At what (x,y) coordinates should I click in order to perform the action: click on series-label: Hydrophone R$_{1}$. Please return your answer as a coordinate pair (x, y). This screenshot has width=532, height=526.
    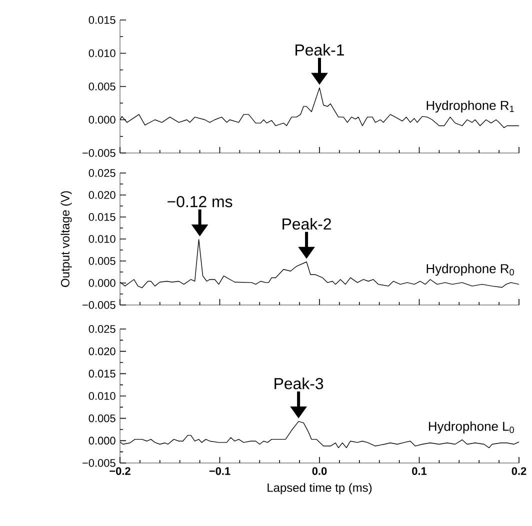
    Looking at the image, I should click on (470, 106).